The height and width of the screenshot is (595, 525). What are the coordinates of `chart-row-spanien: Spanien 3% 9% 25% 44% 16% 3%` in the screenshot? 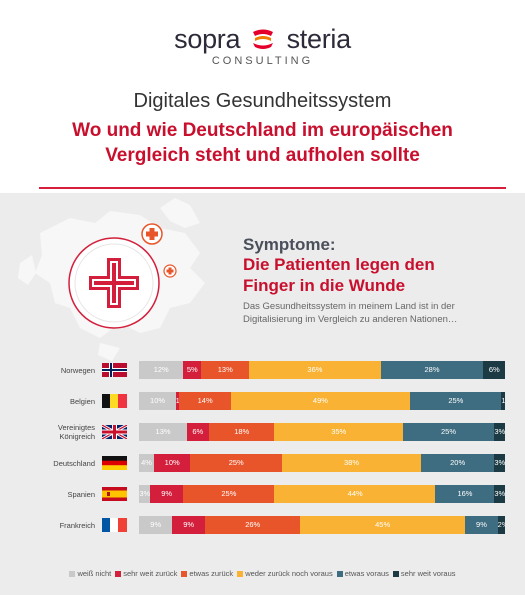 It's located at (262, 494).